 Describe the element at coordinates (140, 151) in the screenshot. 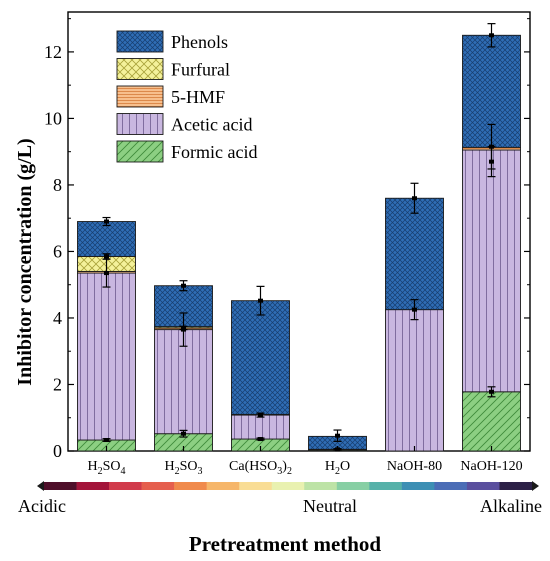

I see `legend-swatch-formic-acid` at that location.